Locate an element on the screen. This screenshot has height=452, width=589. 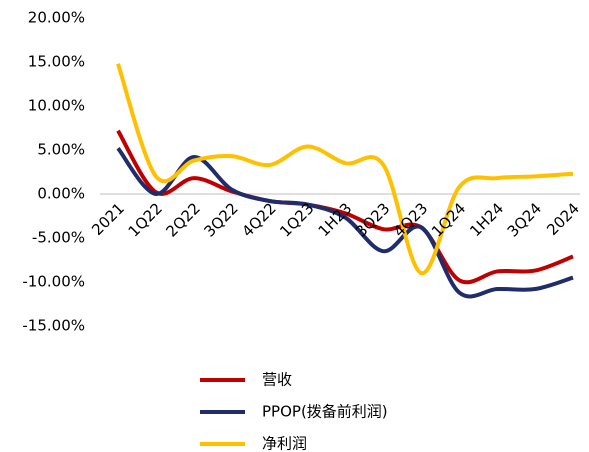
x-tick-label: 2024 is located at coordinates (563, 219).